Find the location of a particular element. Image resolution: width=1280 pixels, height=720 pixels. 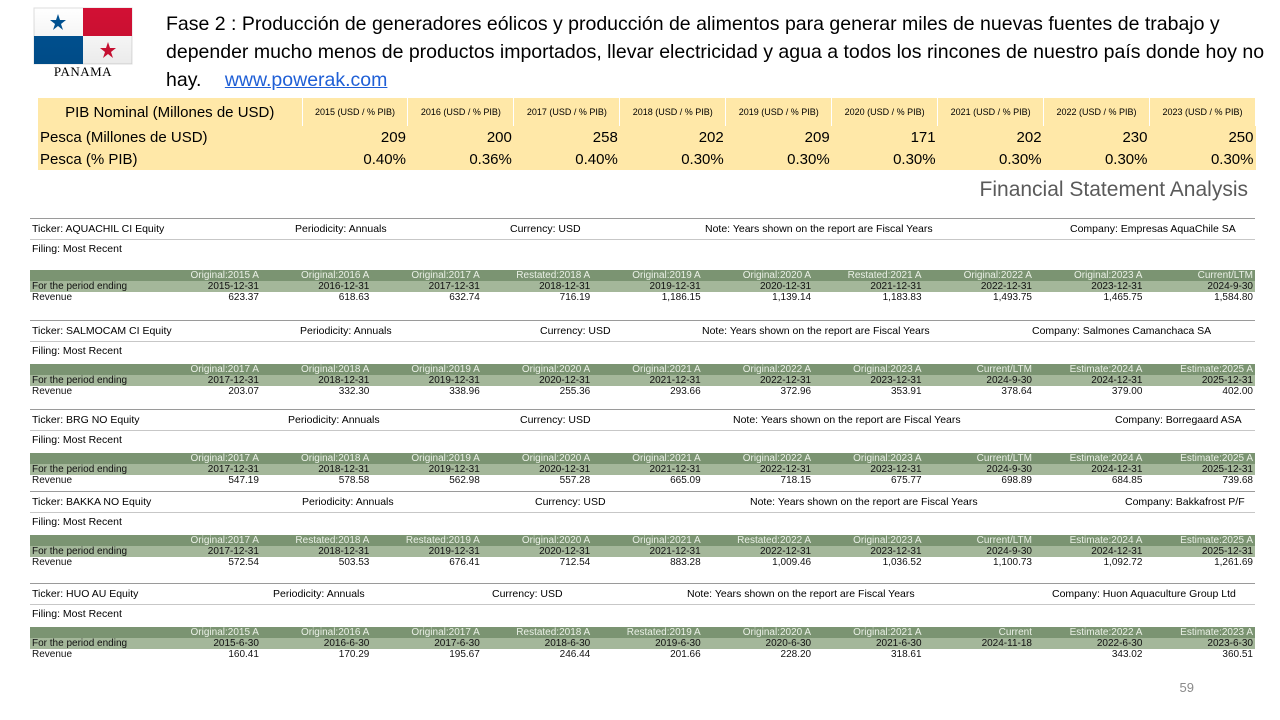

table-cell: 1,036.52 is located at coordinates (868, 562).